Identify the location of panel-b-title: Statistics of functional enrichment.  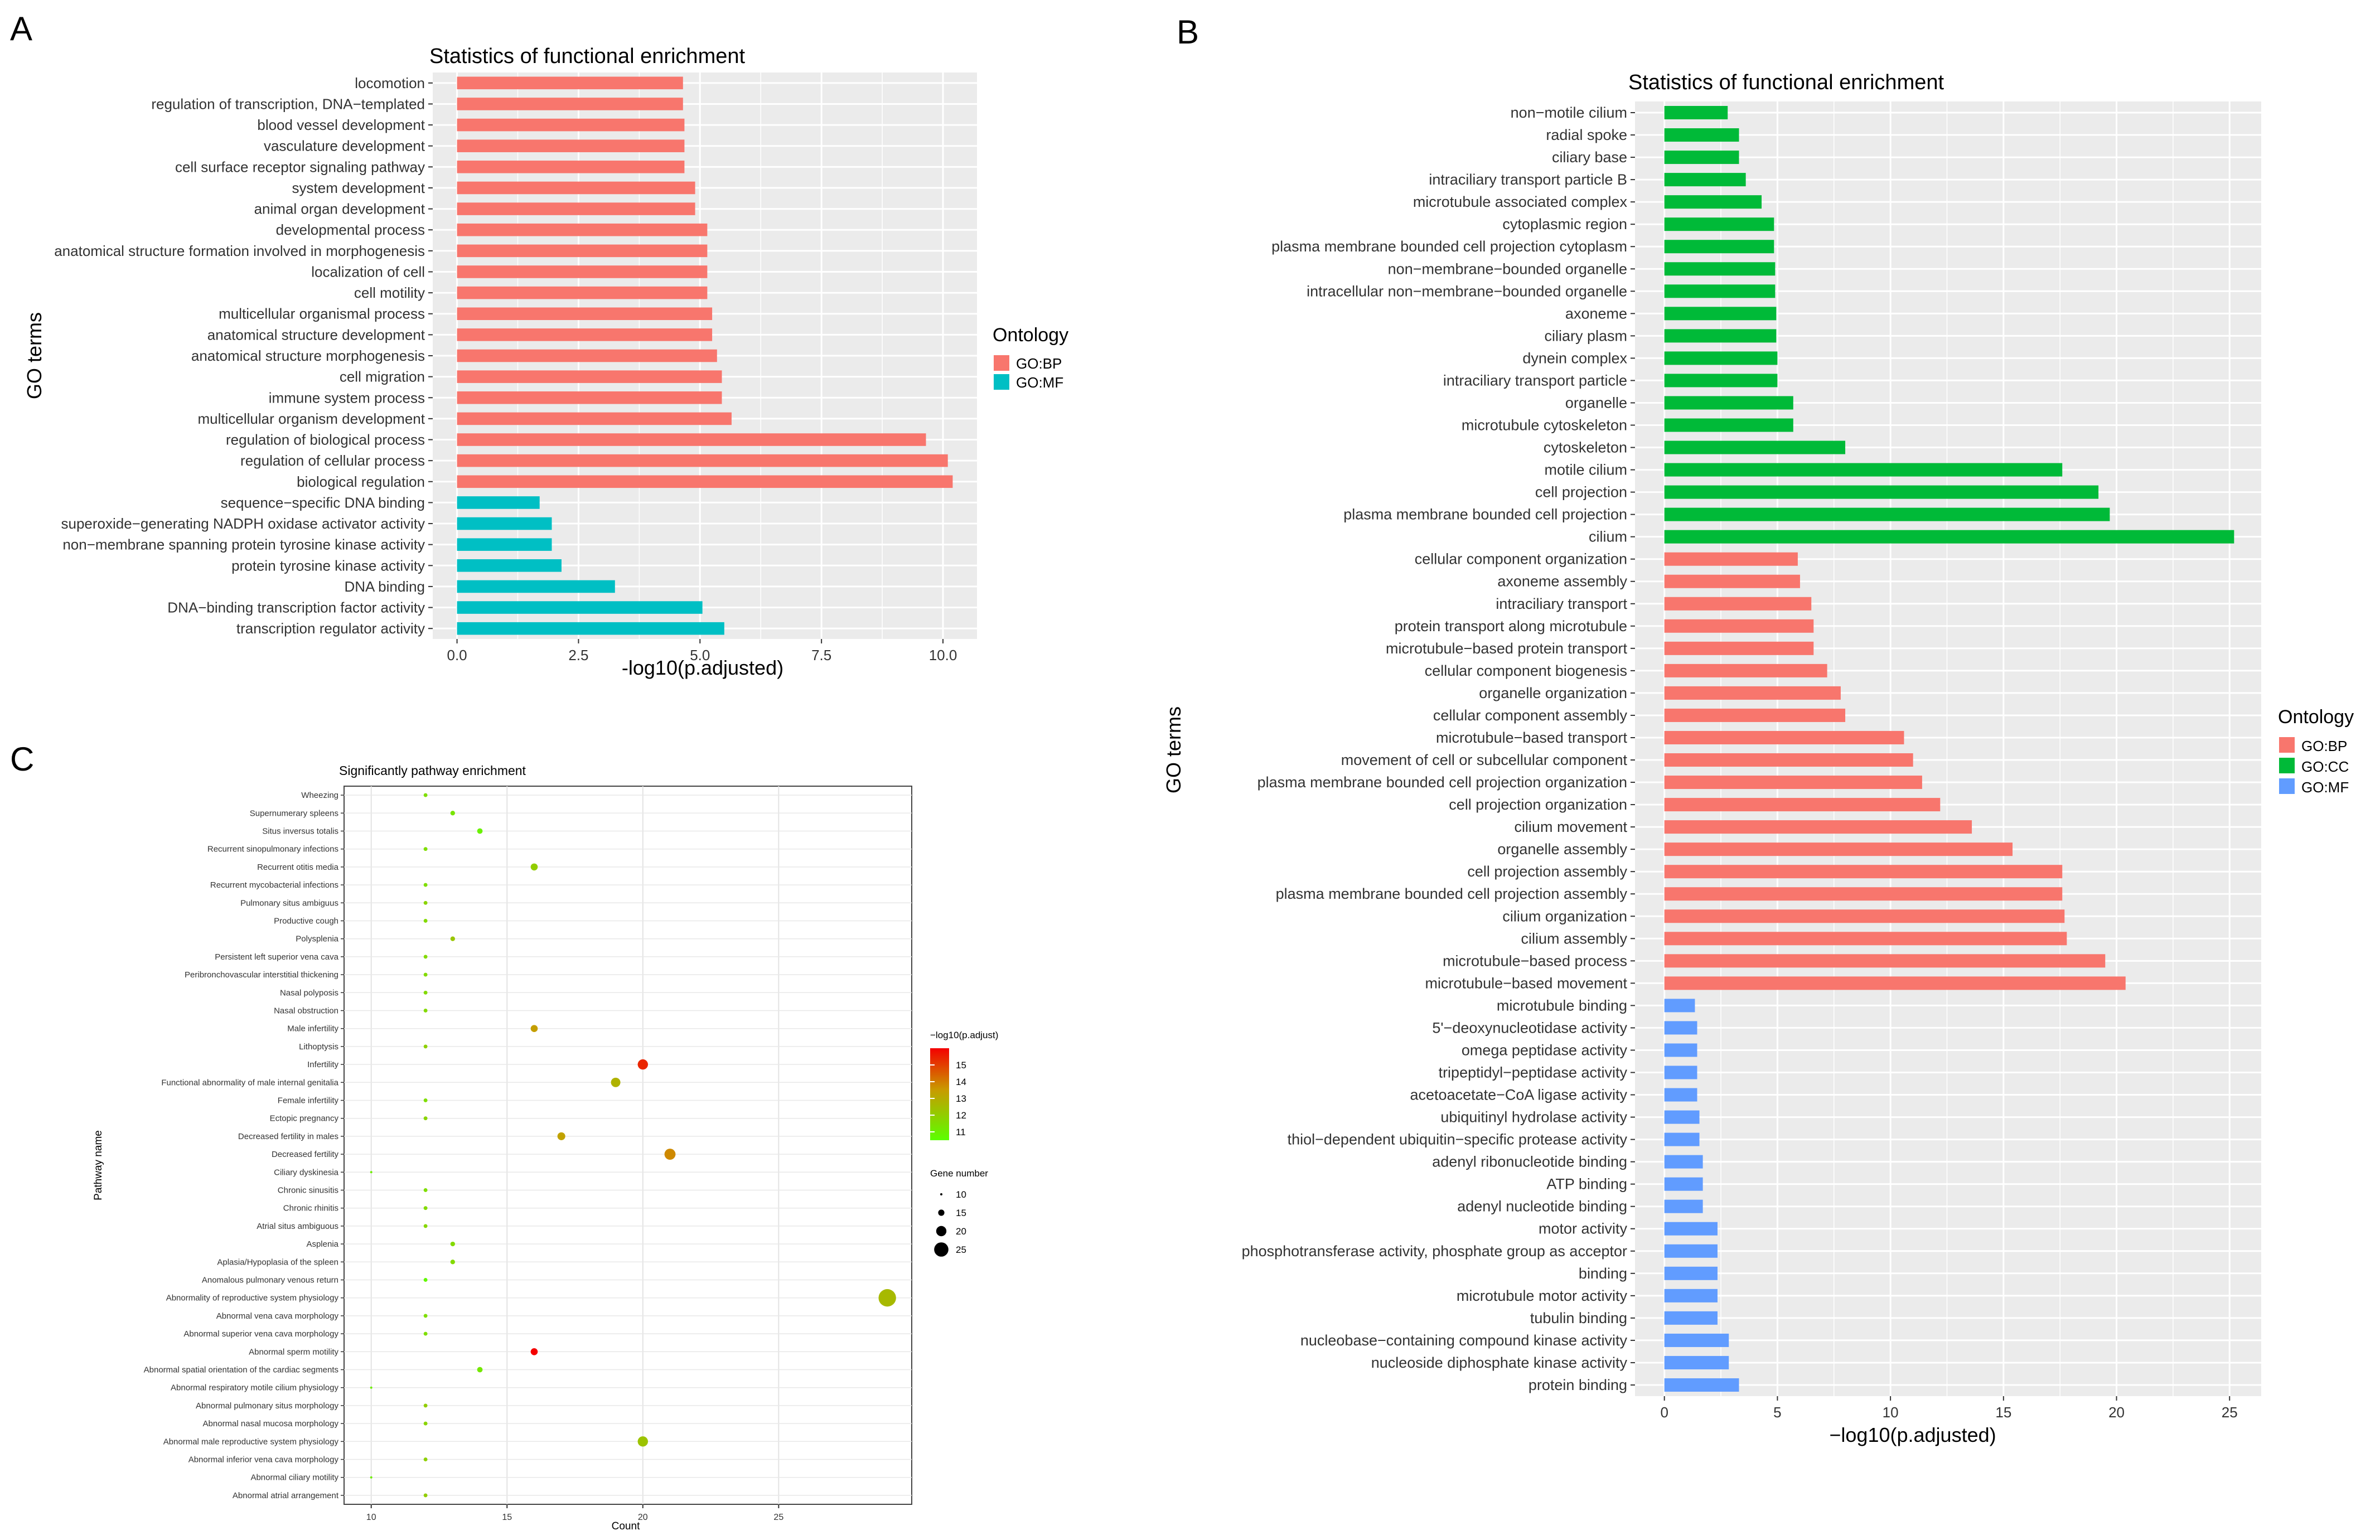
(1786, 82).